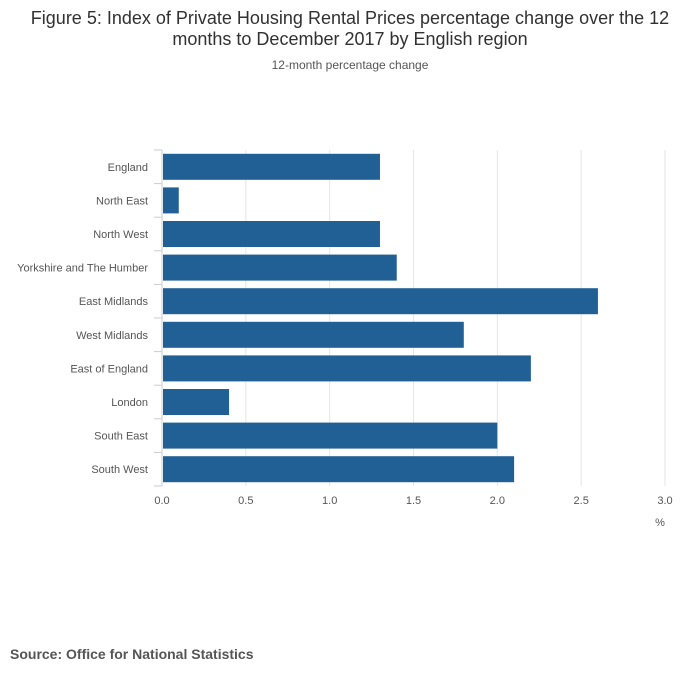  What do you see at coordinates (664, 501) in the screenshot?
I see `x-tick-label: 3.0` at bounding box center [664, 501].